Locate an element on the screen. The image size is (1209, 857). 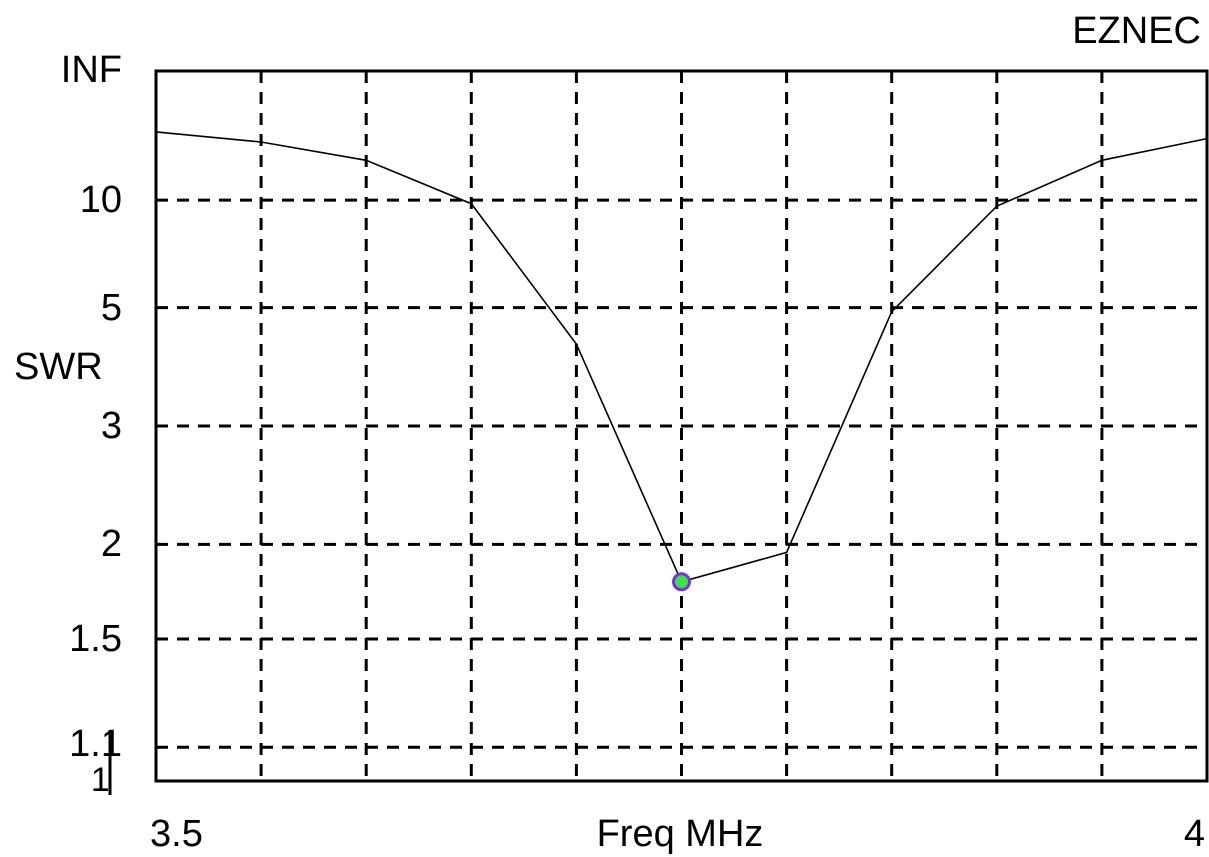
x-axis-label: Freq MHz is located at coordinates (680, 834).